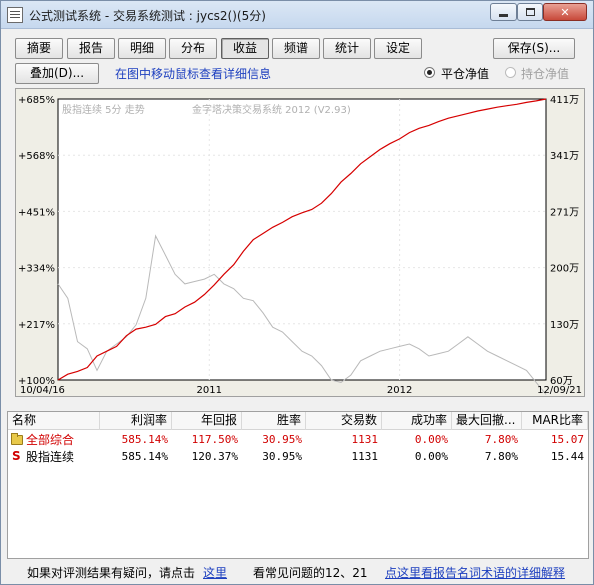 The height and width of the screenshot is (585, 594). Describe the element at coordinates (15, 15) in the screenshot. I see `app-icon` at that location.